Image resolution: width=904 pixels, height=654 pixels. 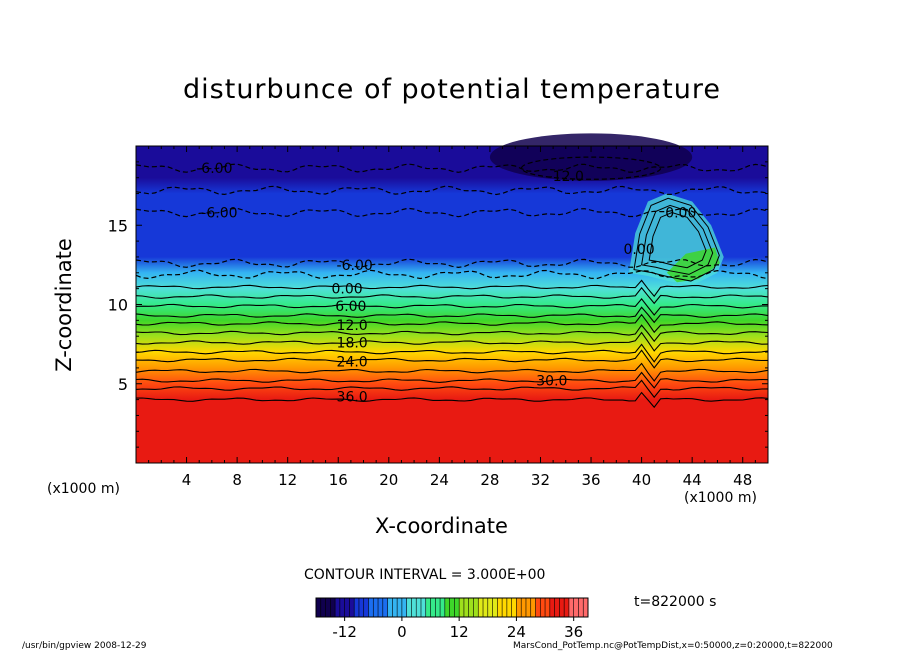 I want to click on x-tick-label: 40, so click(x=641, y=480).